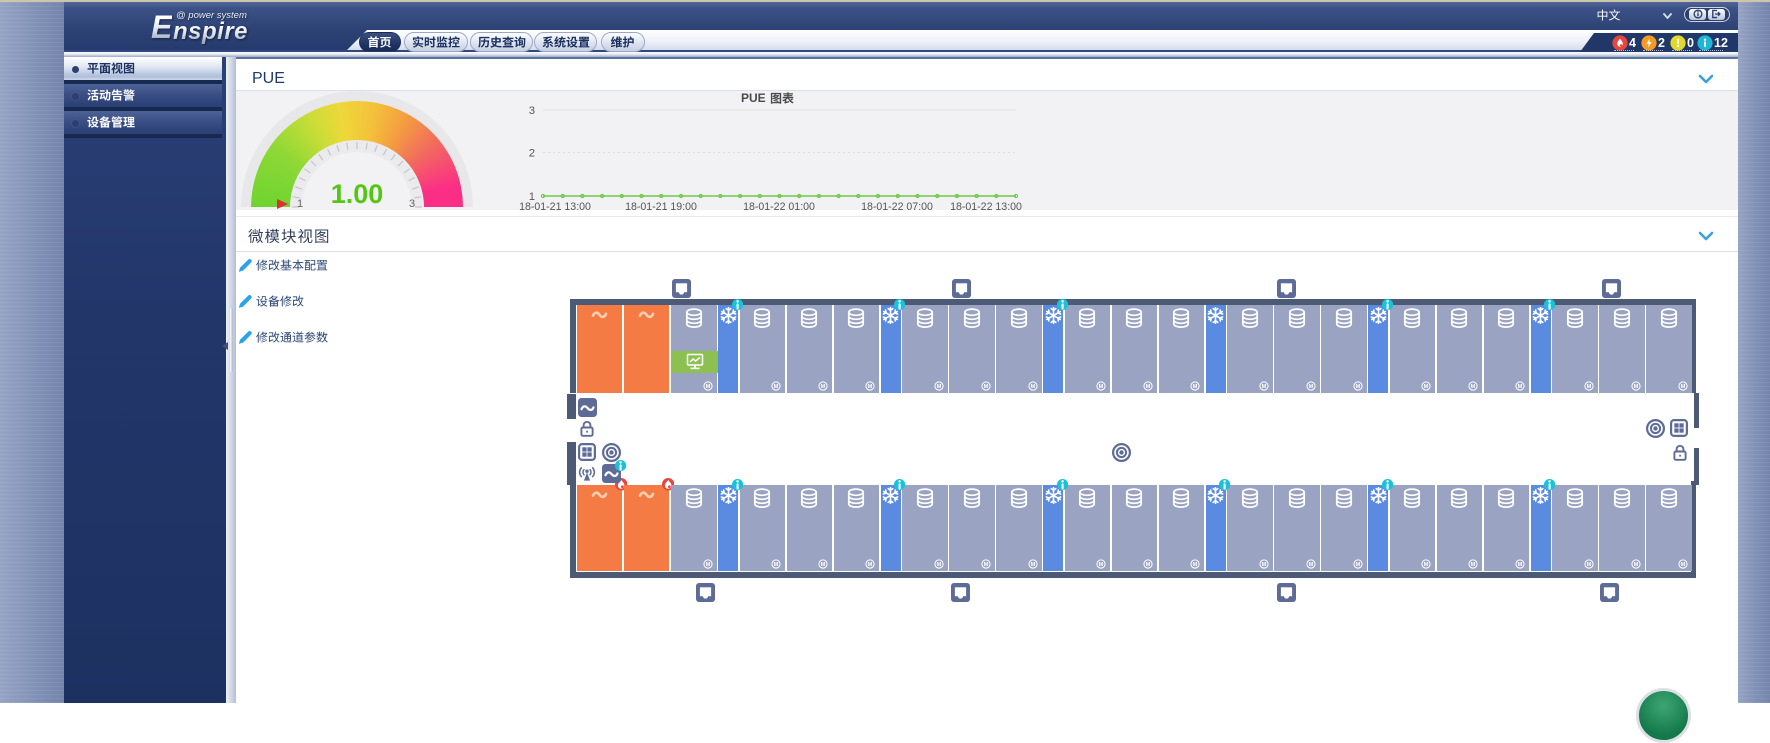 Image resolution: width=1770 pixels, height=743 pixels. I want to click on svg-text: 3, so click(532, 111).